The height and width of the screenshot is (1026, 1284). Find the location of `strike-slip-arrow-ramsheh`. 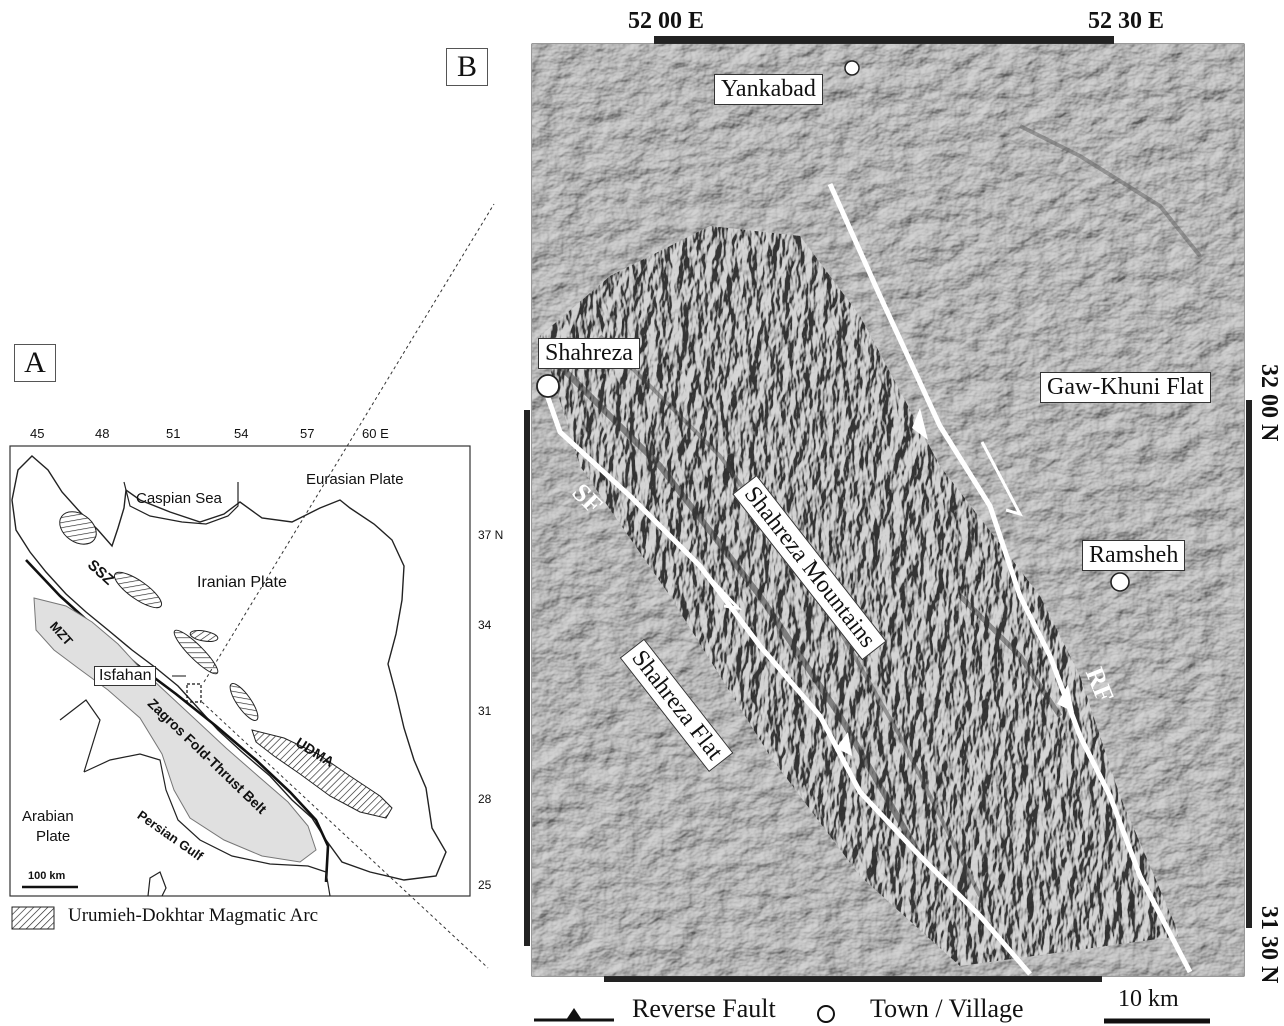

strike-slip-arrow-ramsheh is located at coordinates (1001, 479).